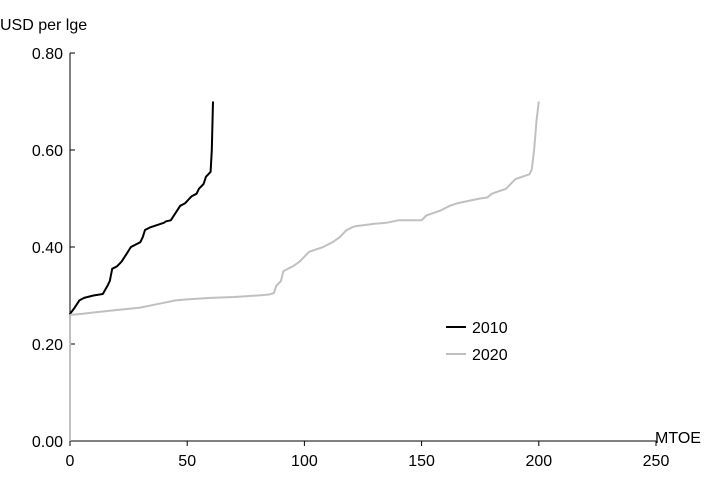 Image resolution: width=715 pixels, height=485 pixels. Describe the element at coordinates (304, 461) in the screenshot. I see `x-tick-label: 100` at that location.